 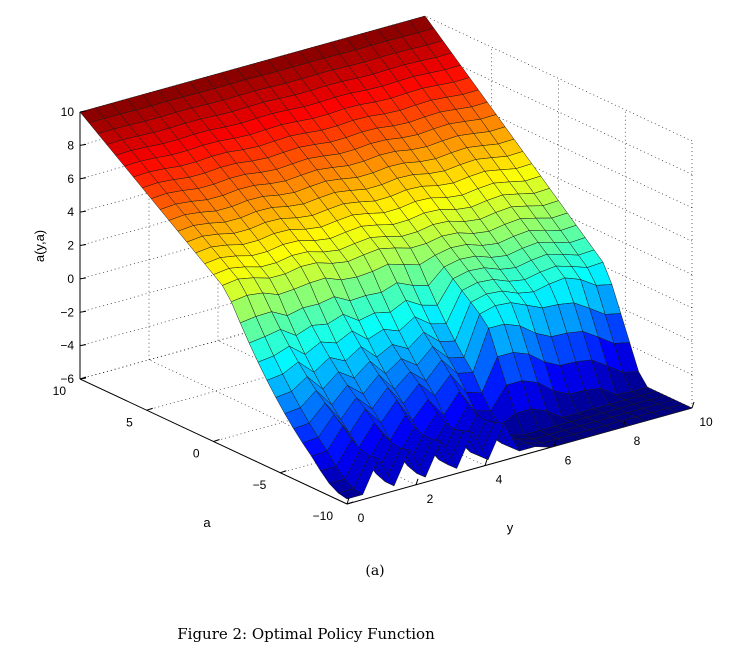 I want to click on z-tick-label: −4, so click(x=67, y=346).